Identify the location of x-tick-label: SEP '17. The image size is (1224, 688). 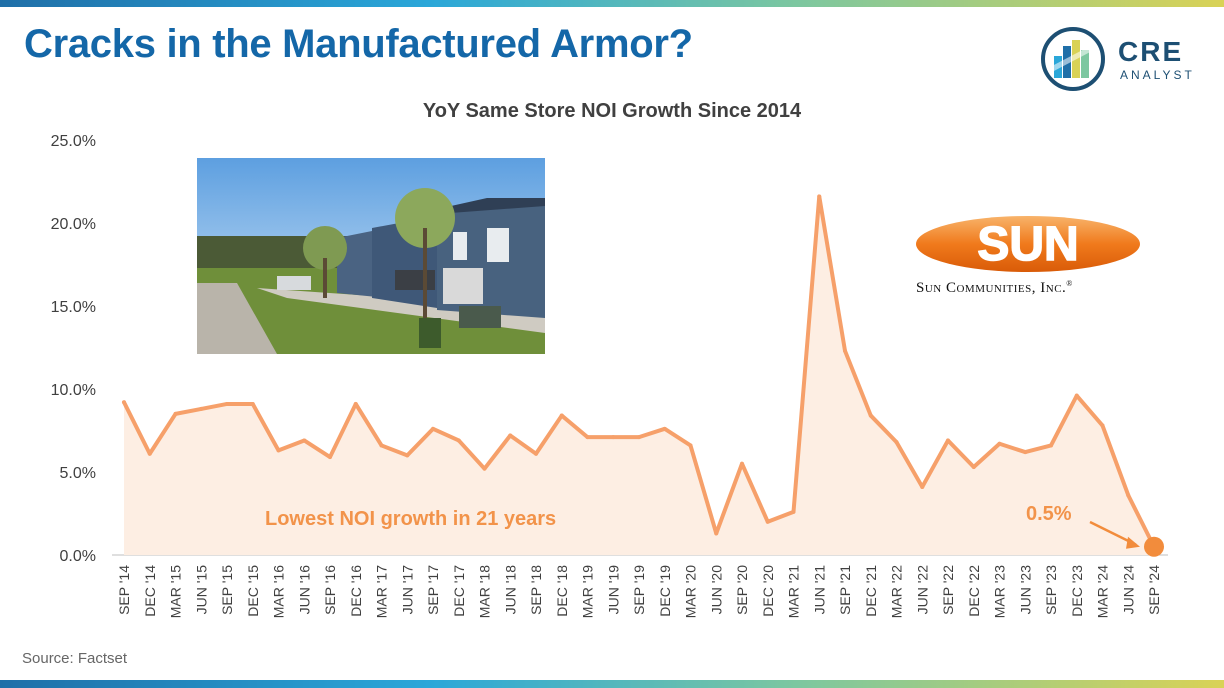
(433, 590).